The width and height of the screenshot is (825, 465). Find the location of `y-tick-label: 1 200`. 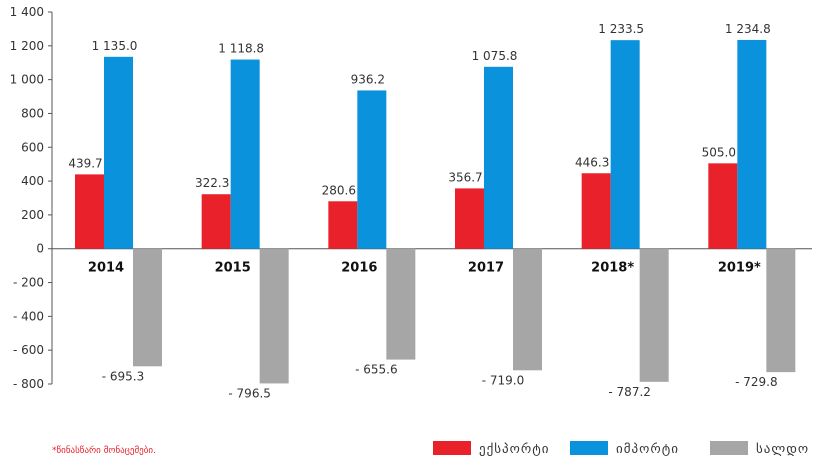

y-tick-label: 1 200 is located at coordinates (27, 46).